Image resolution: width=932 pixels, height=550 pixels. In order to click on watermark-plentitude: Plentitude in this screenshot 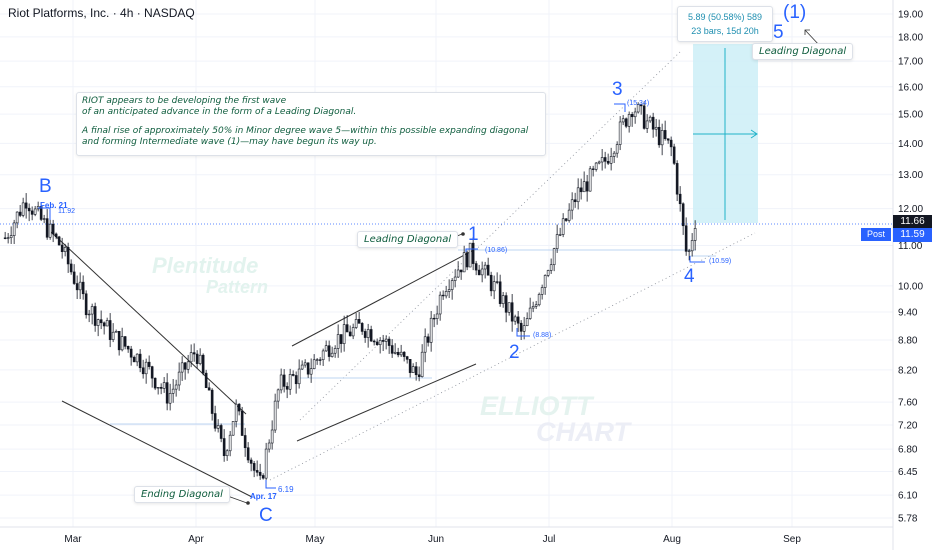, I will do `click(205, 265)`.